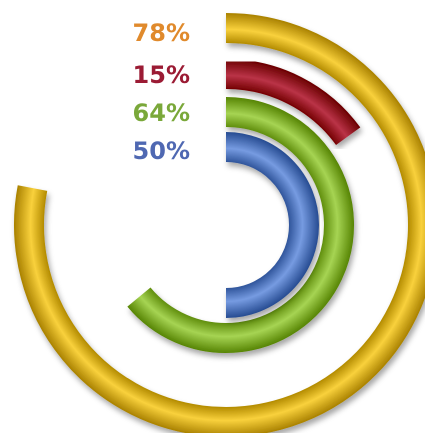  What do you see at coordinates (161, 113) in the screenshot?
I see `ring-label-3: 64%` at bounding box center [161, 113].